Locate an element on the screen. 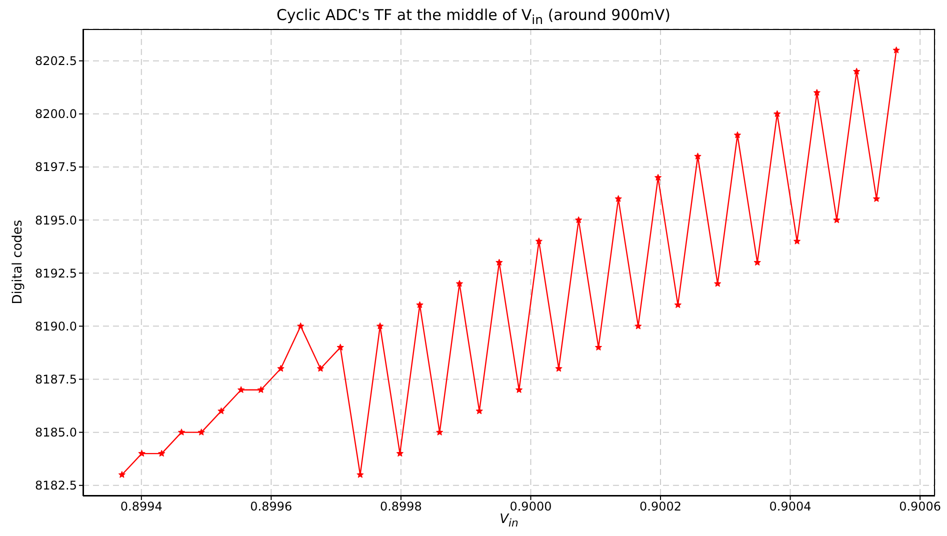 The width and height of the screenshot is (947, 536). x-tick-label: 0.9006 is located at coordinates (920, 507).